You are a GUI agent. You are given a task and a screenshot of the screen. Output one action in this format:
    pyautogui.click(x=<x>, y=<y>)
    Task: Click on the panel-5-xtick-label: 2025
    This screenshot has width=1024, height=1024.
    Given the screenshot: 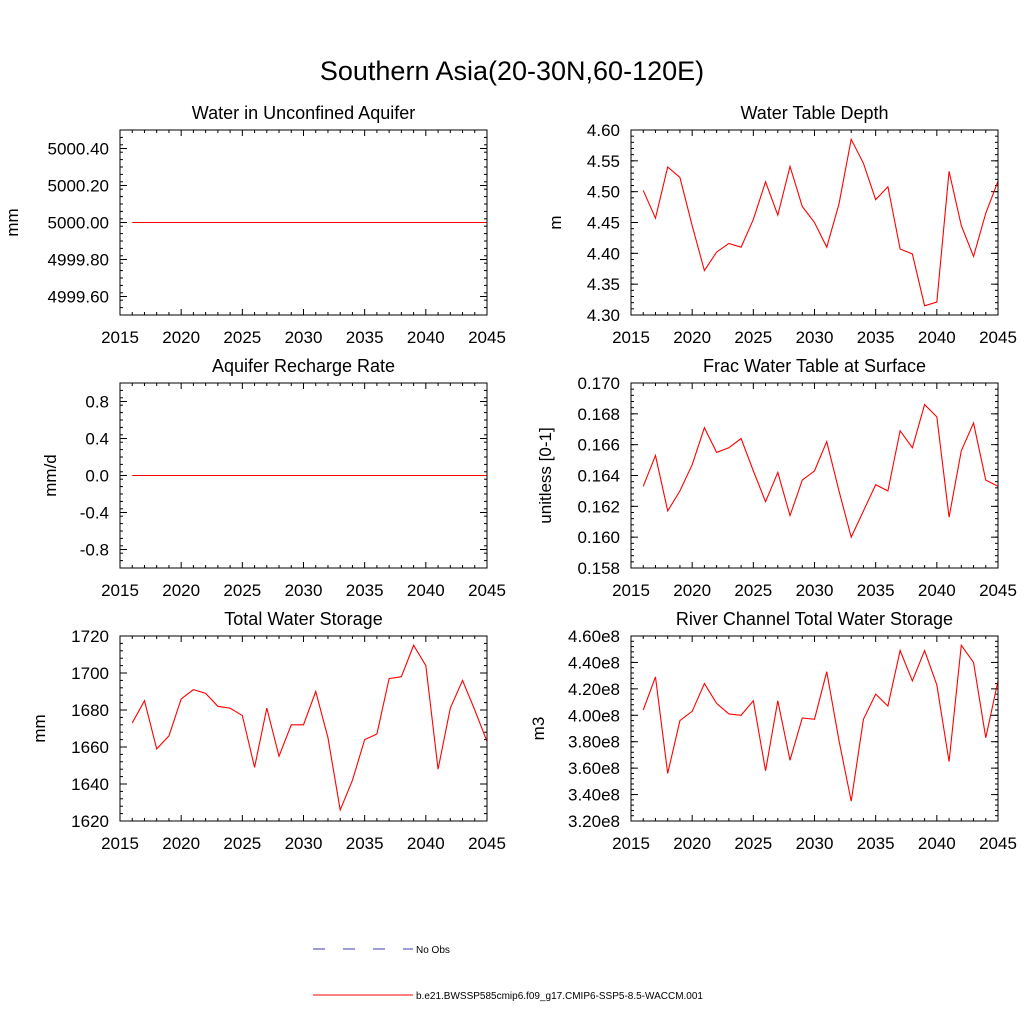 What is the action you would take?
    pyautogui.click(x=242, y=843)
    